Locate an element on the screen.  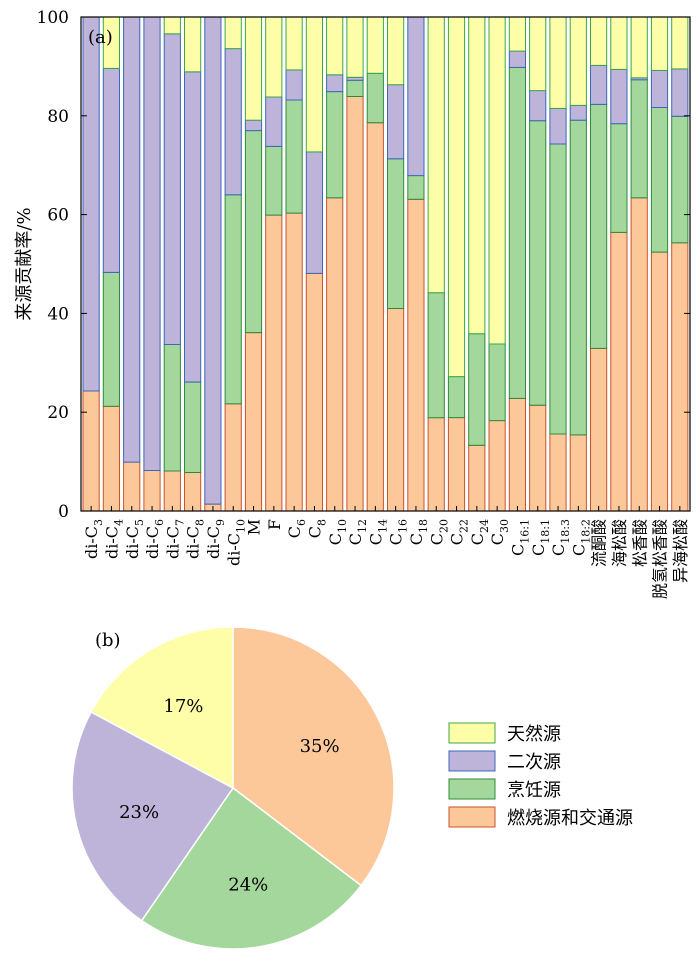
pie-slice is located at coordinates (313, 756).